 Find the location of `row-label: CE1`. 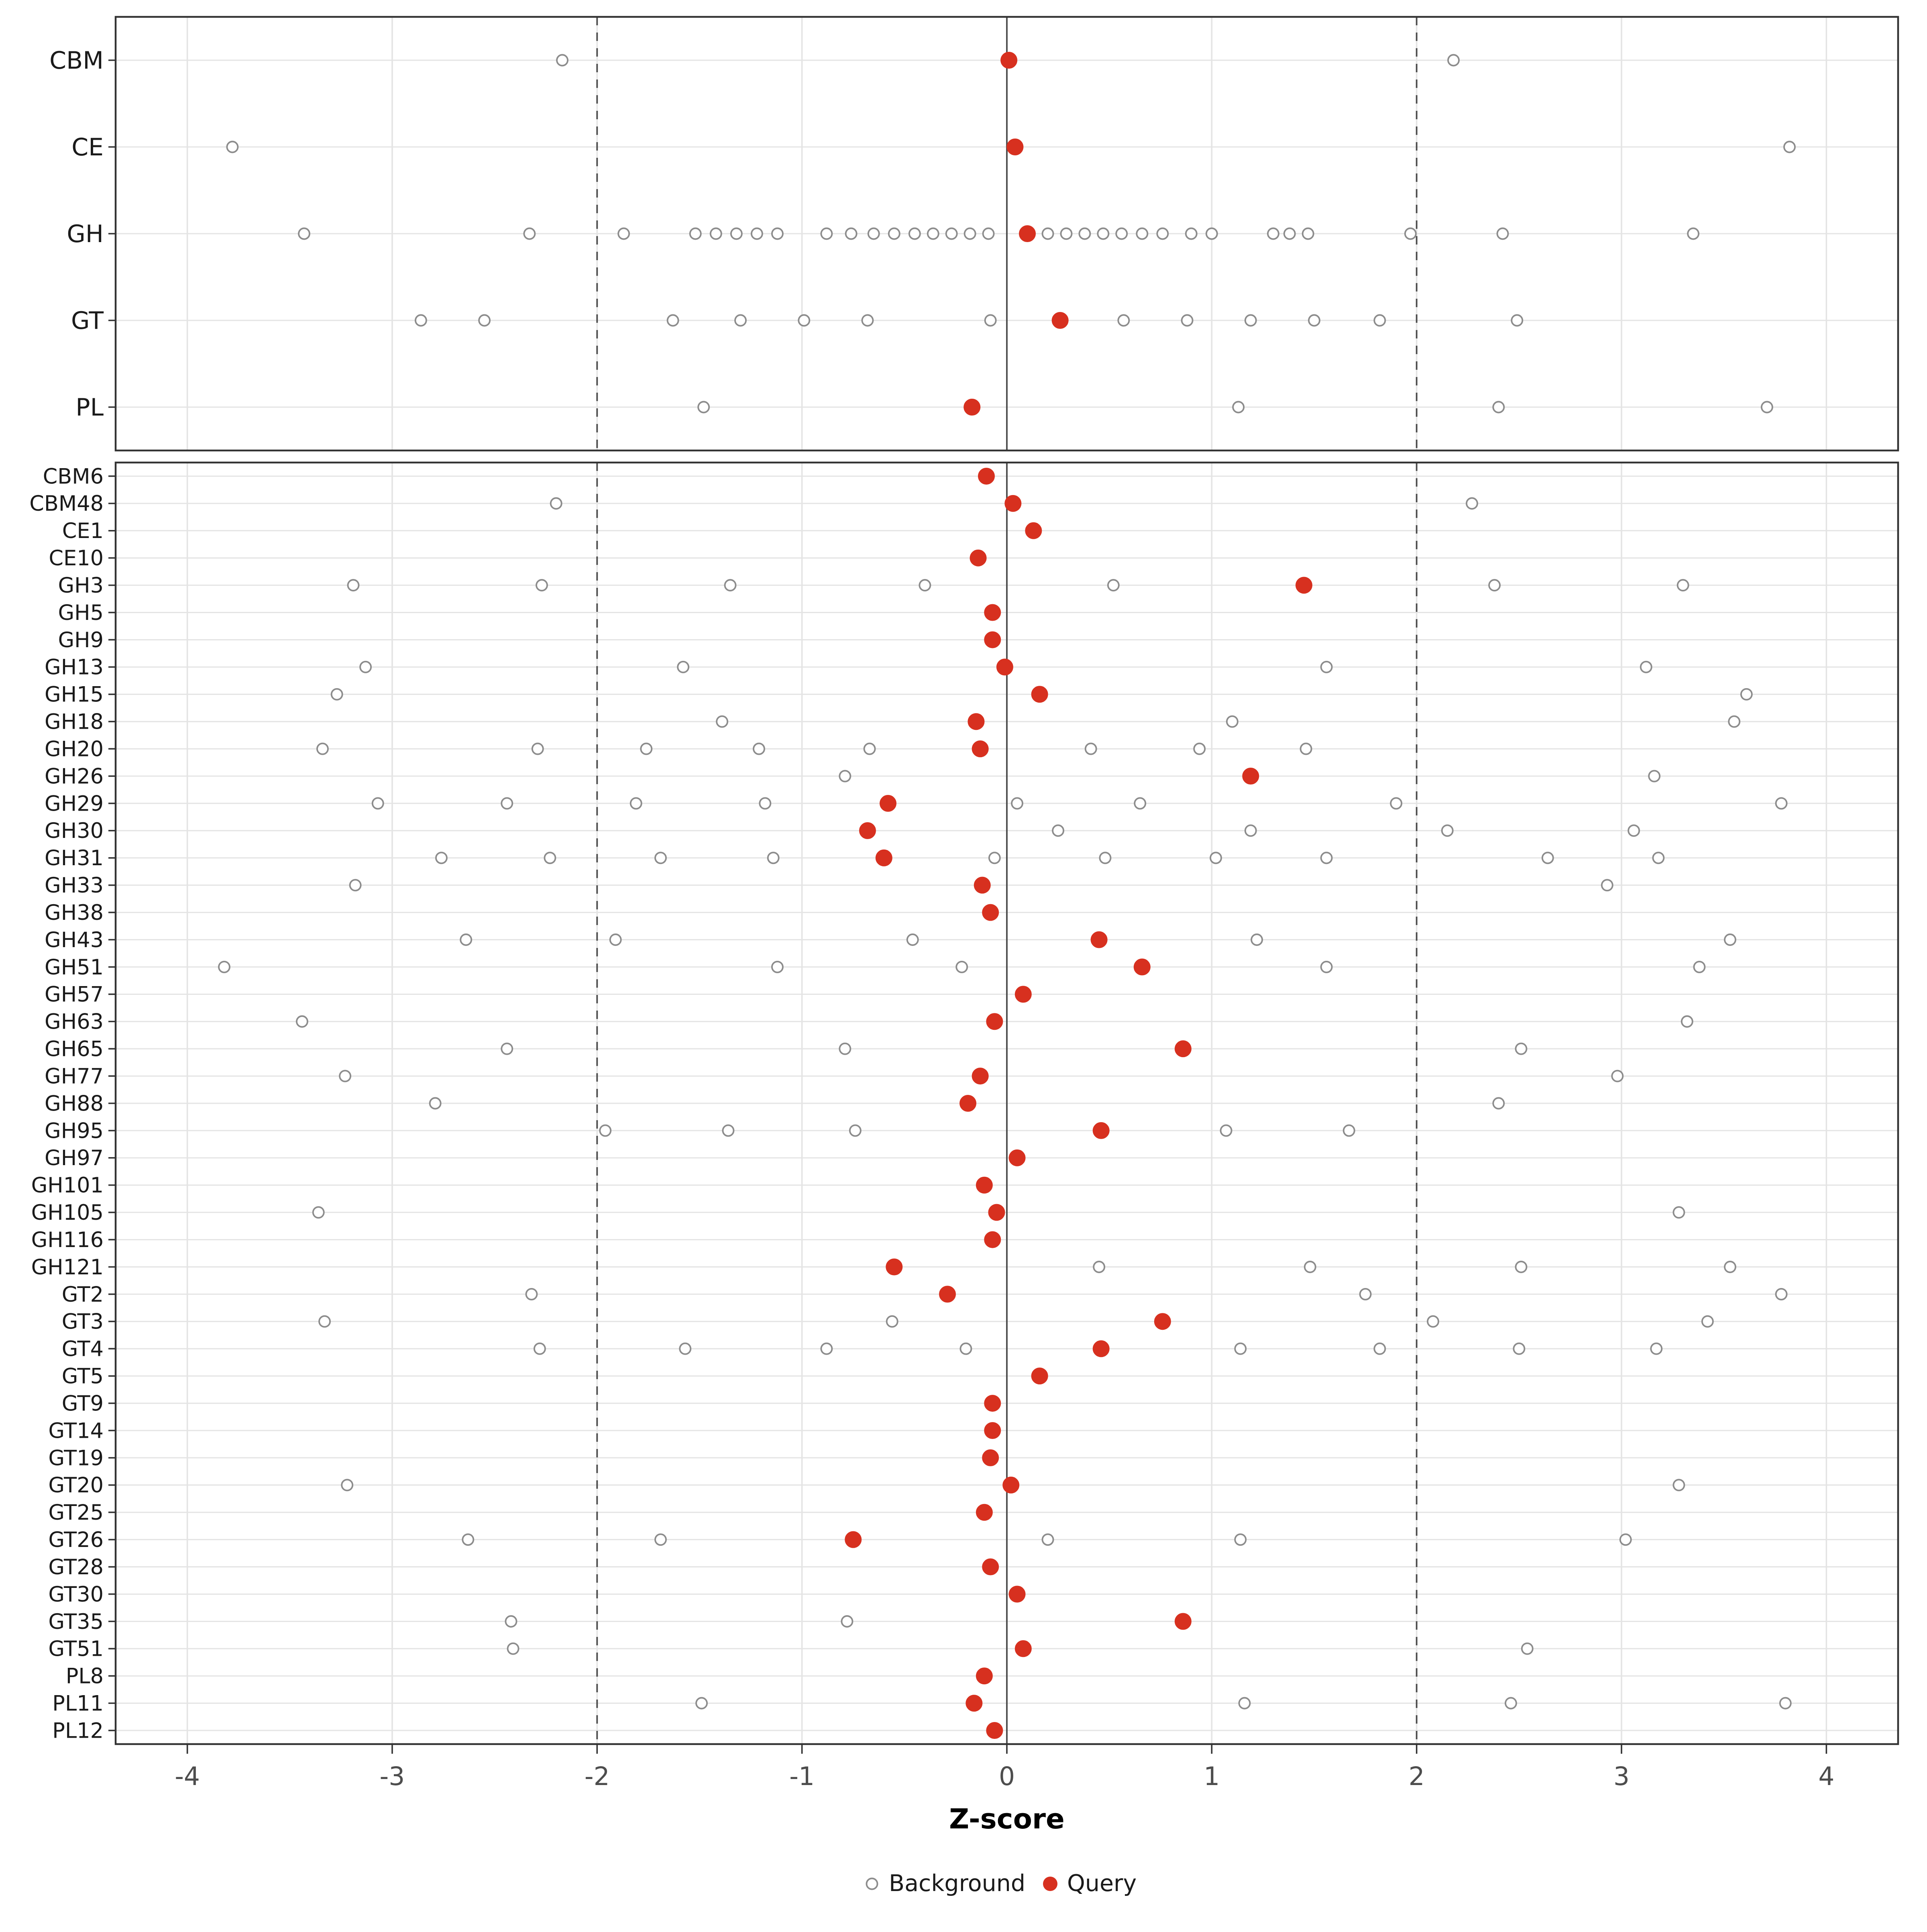

row-label: CE1 is located at coordinates (83, 531).